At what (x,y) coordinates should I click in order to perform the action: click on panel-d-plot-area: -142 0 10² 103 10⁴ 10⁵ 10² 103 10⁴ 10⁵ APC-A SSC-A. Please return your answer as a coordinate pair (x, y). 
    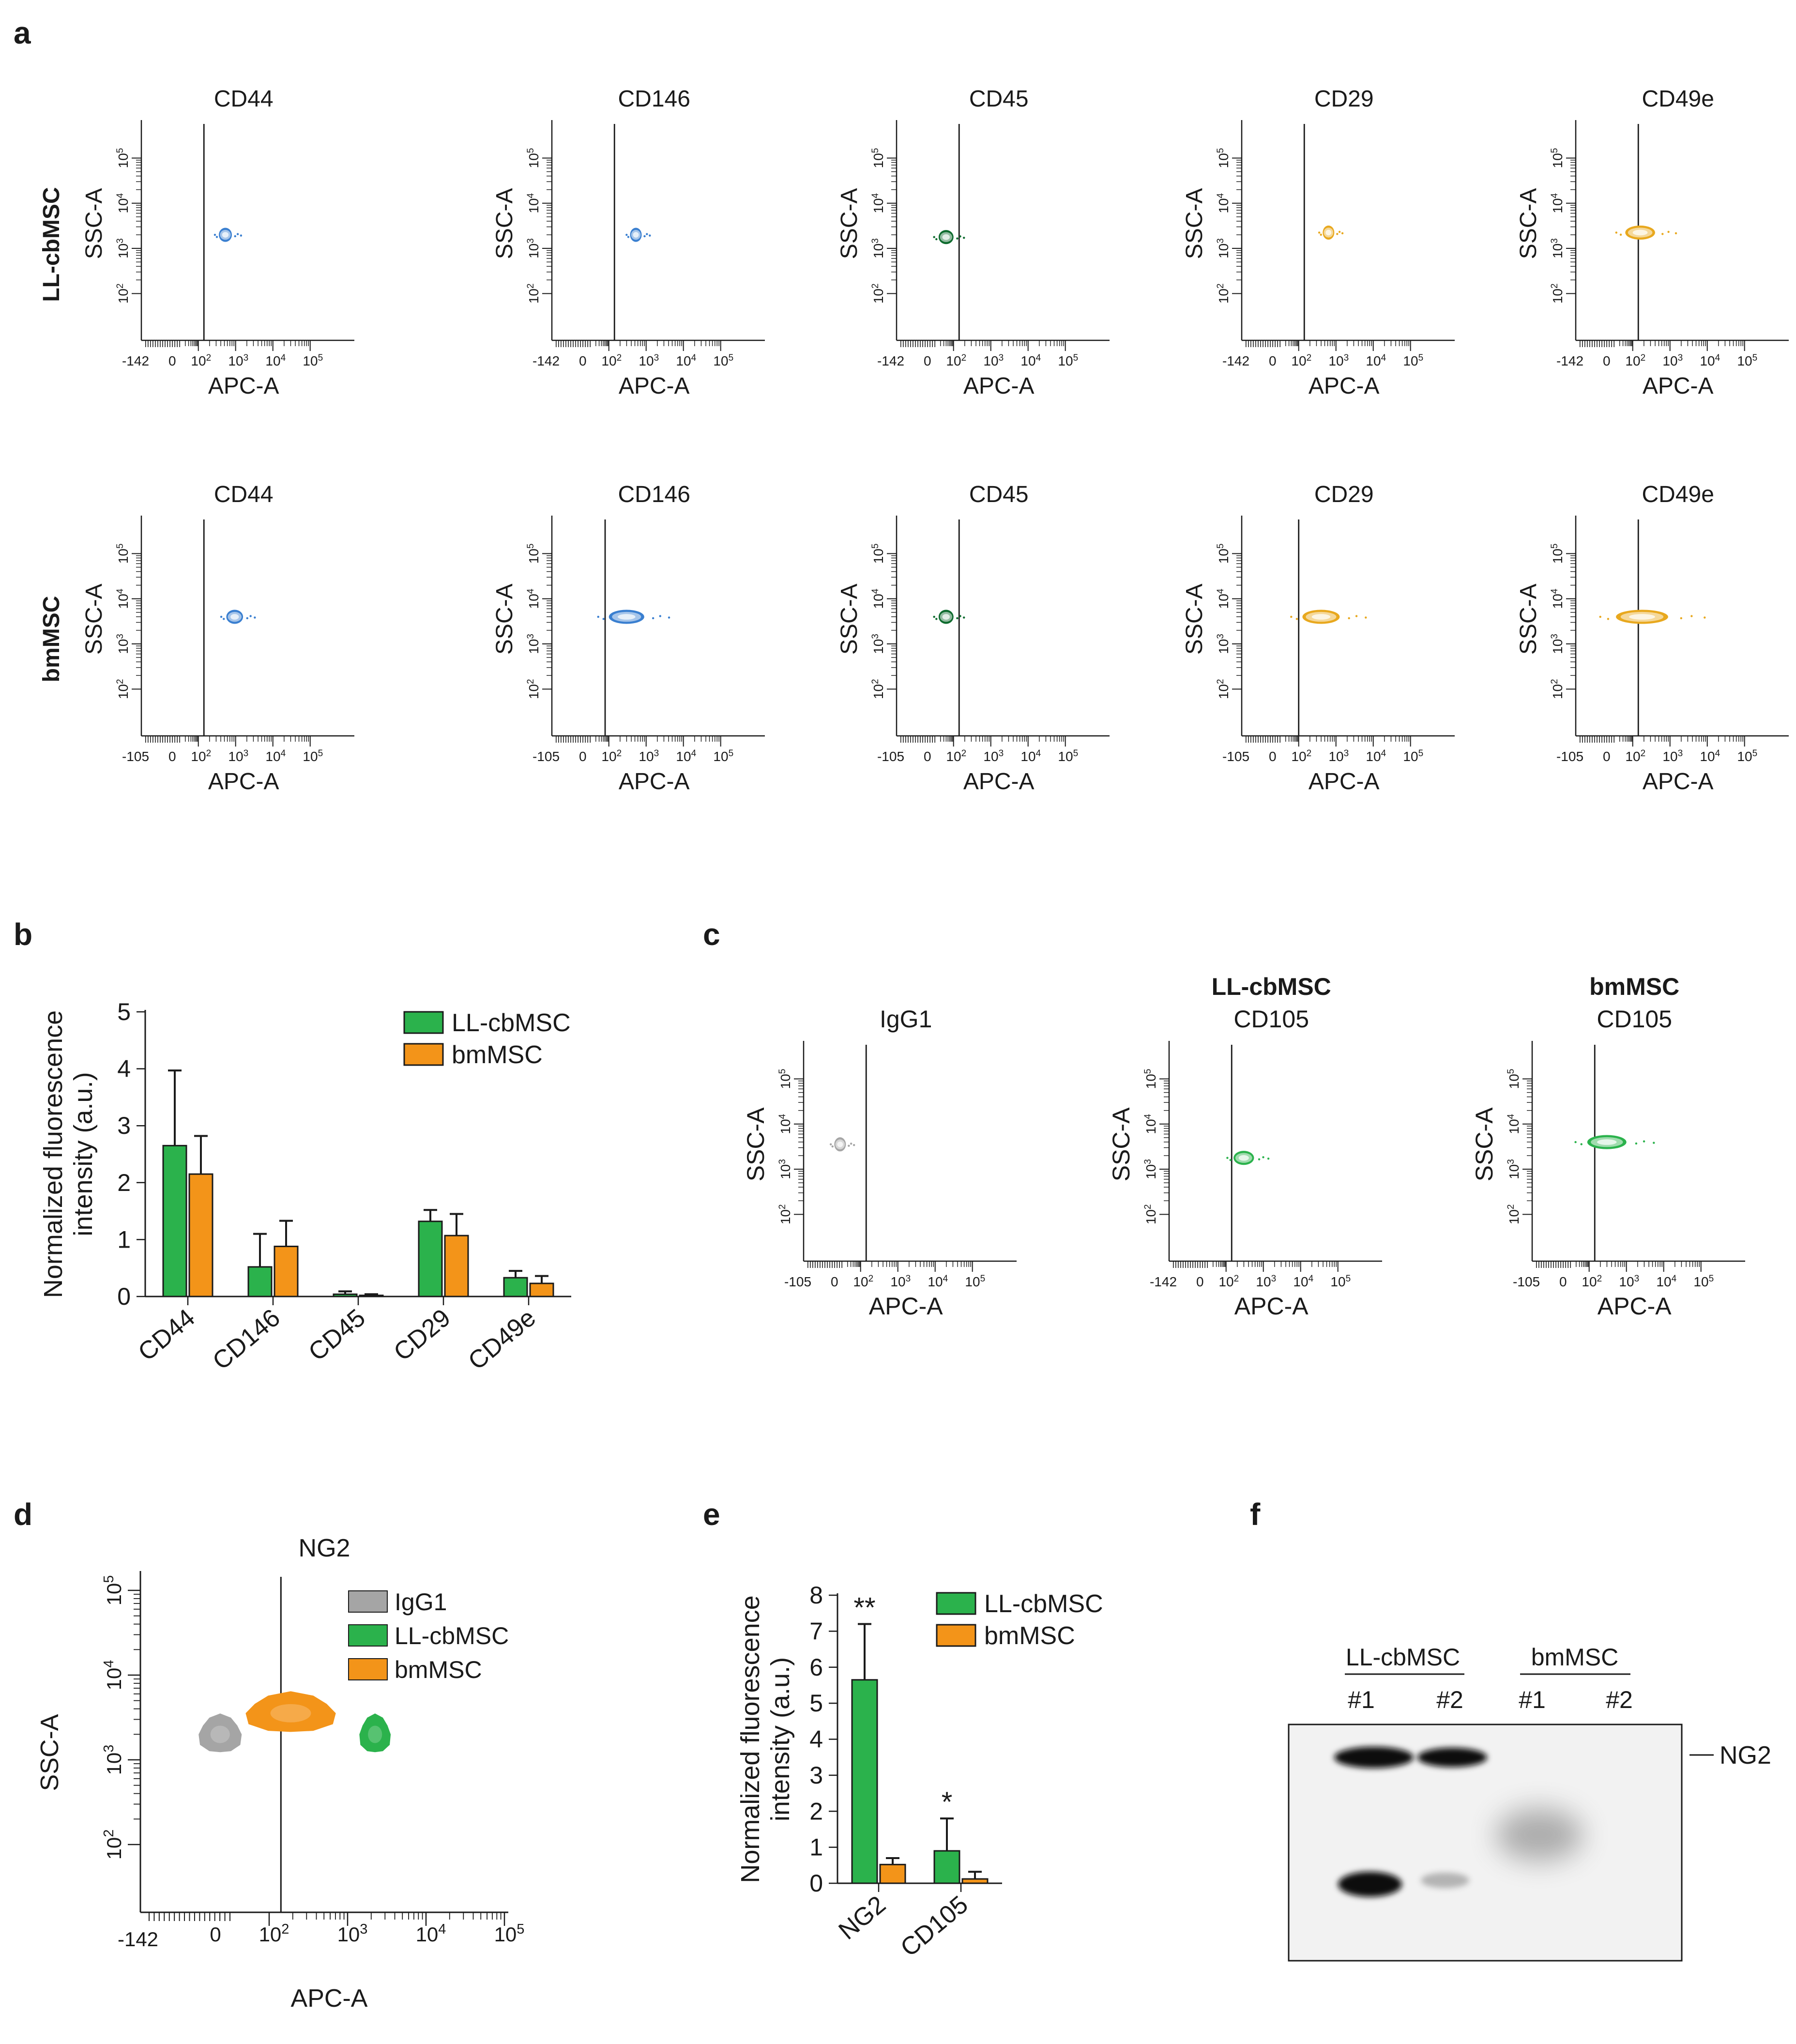
    Looking at the image, I should click on (280, 1792).